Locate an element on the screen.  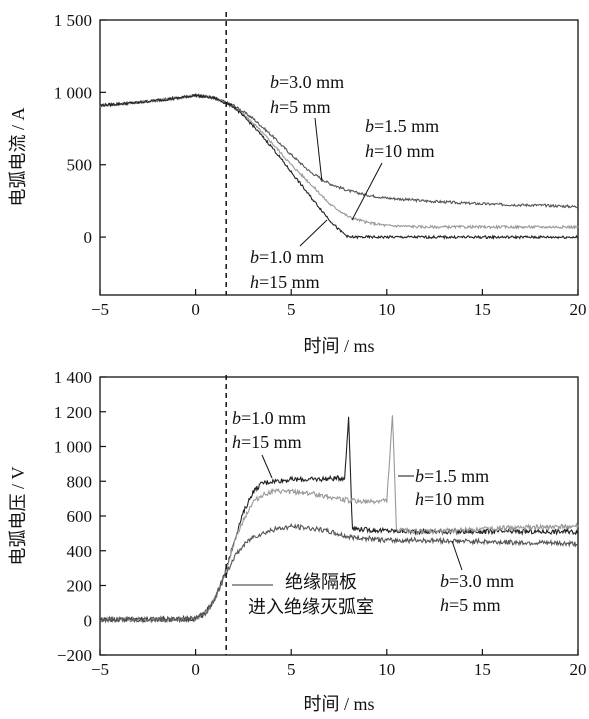
current-xtick-label: 5 is located at coordinates (291, 309).